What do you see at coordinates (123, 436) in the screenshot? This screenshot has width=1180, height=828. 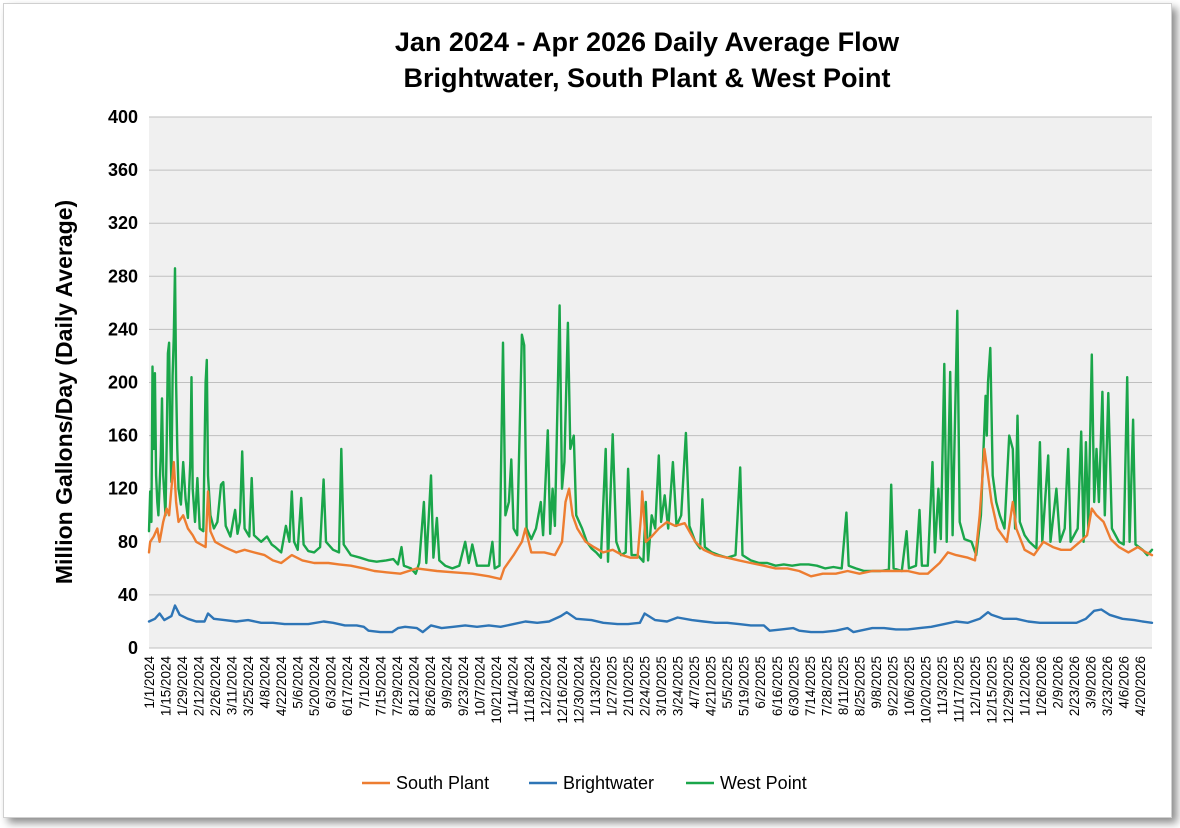 I see `y-tick-label: 160` at bounding box center [123, 436].